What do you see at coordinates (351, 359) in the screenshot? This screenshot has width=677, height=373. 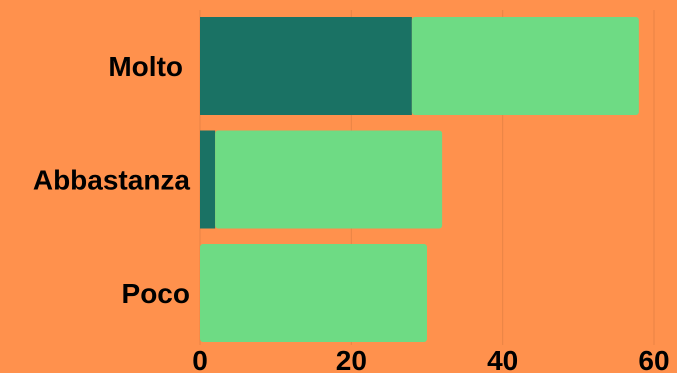 I see `x-tick-label-20: 20` at bounding box center [351, 359].